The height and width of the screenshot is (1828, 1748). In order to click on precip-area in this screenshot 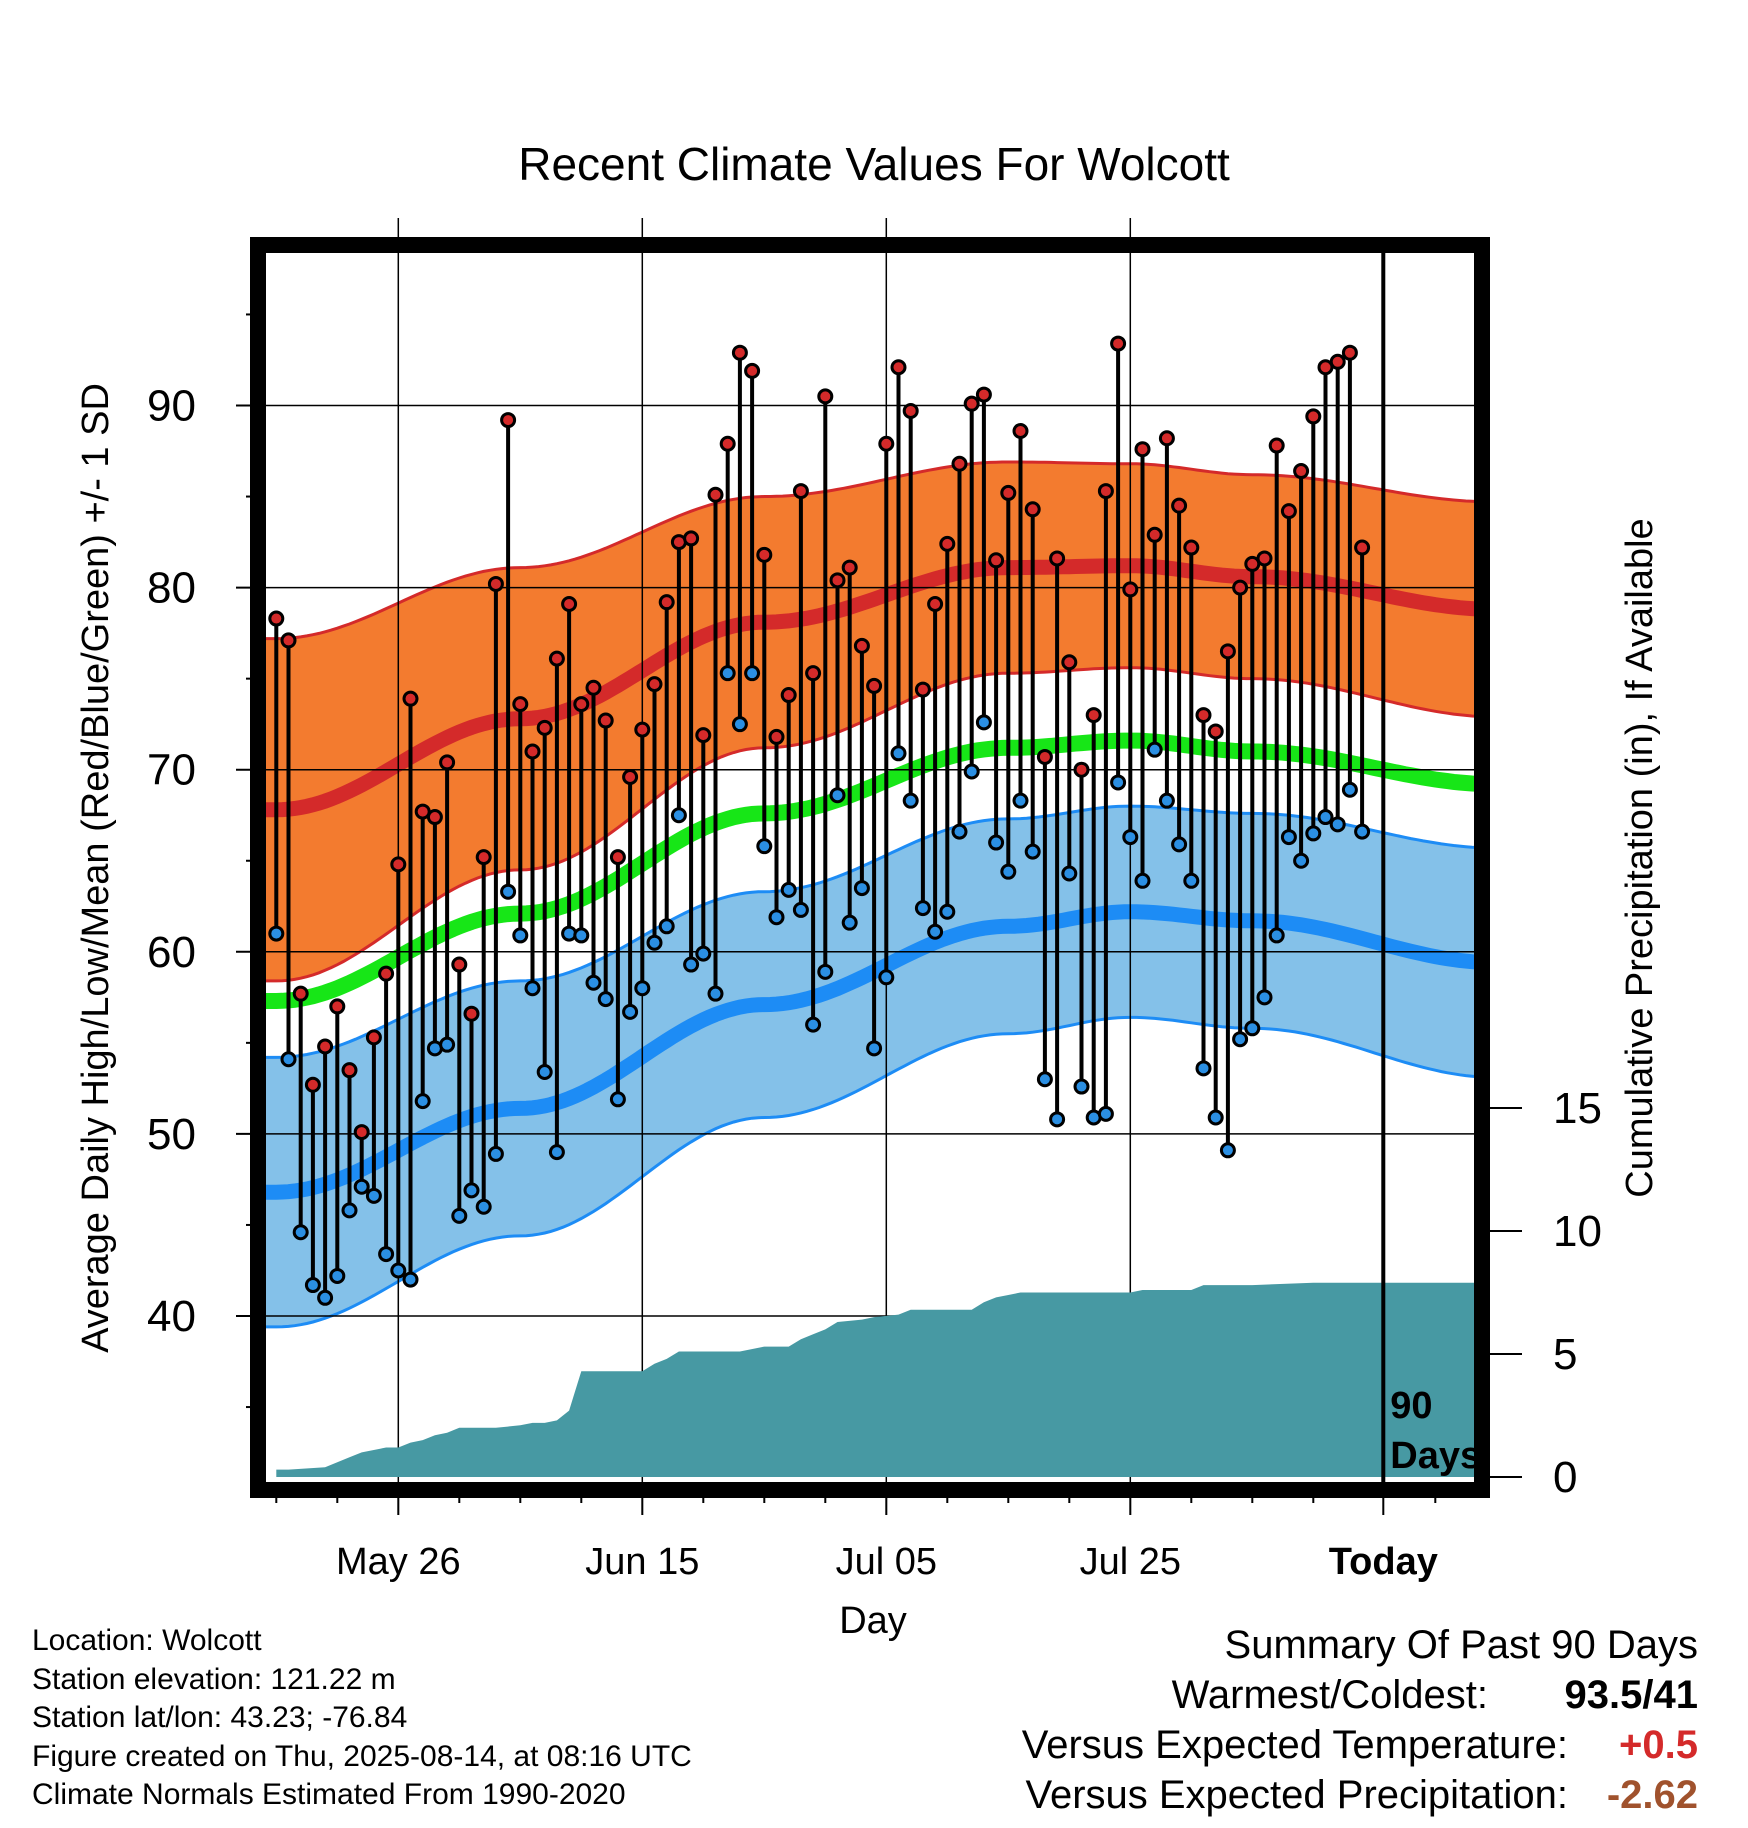, I will do `click(879, 1379)`.